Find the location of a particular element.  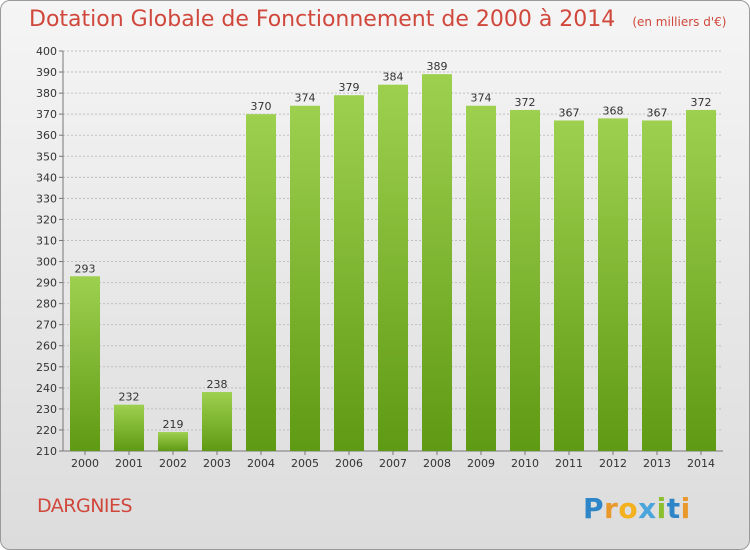

bar-2012 is located at coordinates (613, 285).